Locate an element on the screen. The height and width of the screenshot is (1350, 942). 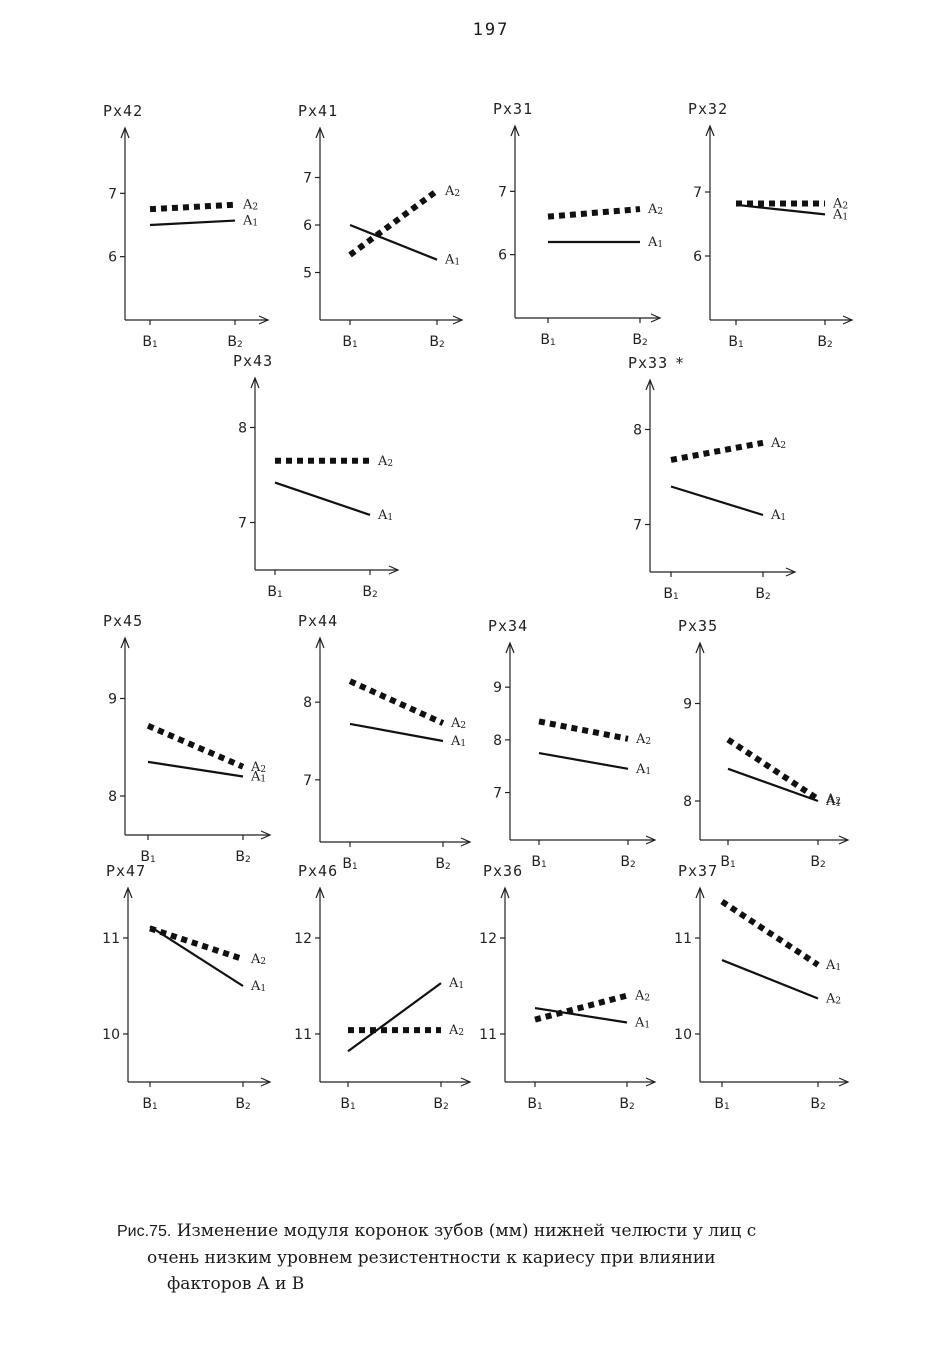
chart-title: Px35 is located at coordinates (698, 626).